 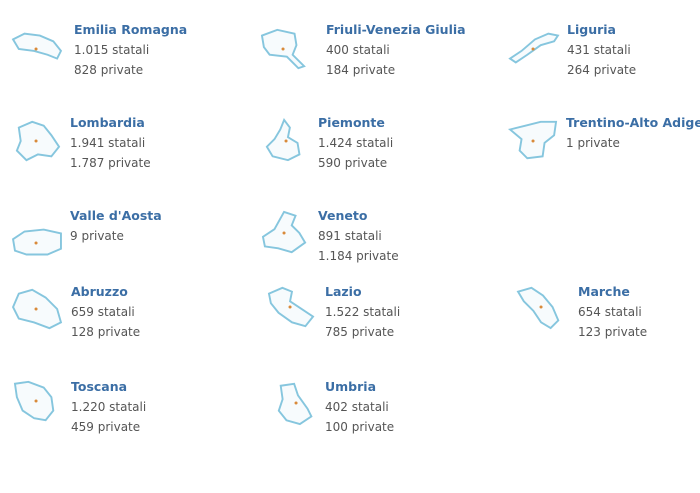 I want to click on region-name: Trentino-Alto Adige, so click(x=633, y=122).